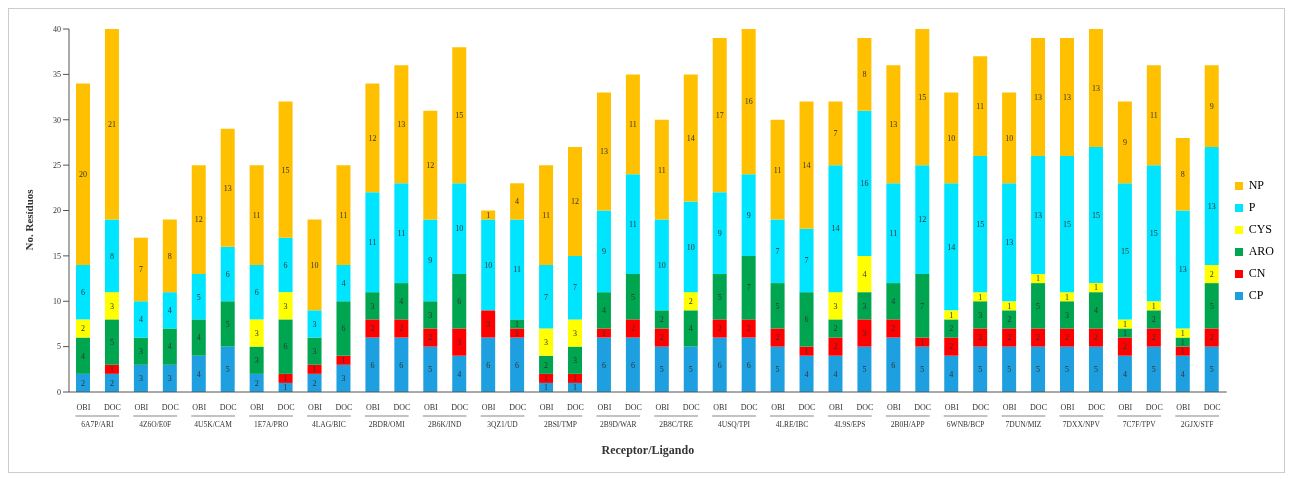 The image size is (1291, 479). What do you see at coordinates (57, 211) in the screenshot?
I see `y-tick-label: 20` at bounding box center [57, 211].